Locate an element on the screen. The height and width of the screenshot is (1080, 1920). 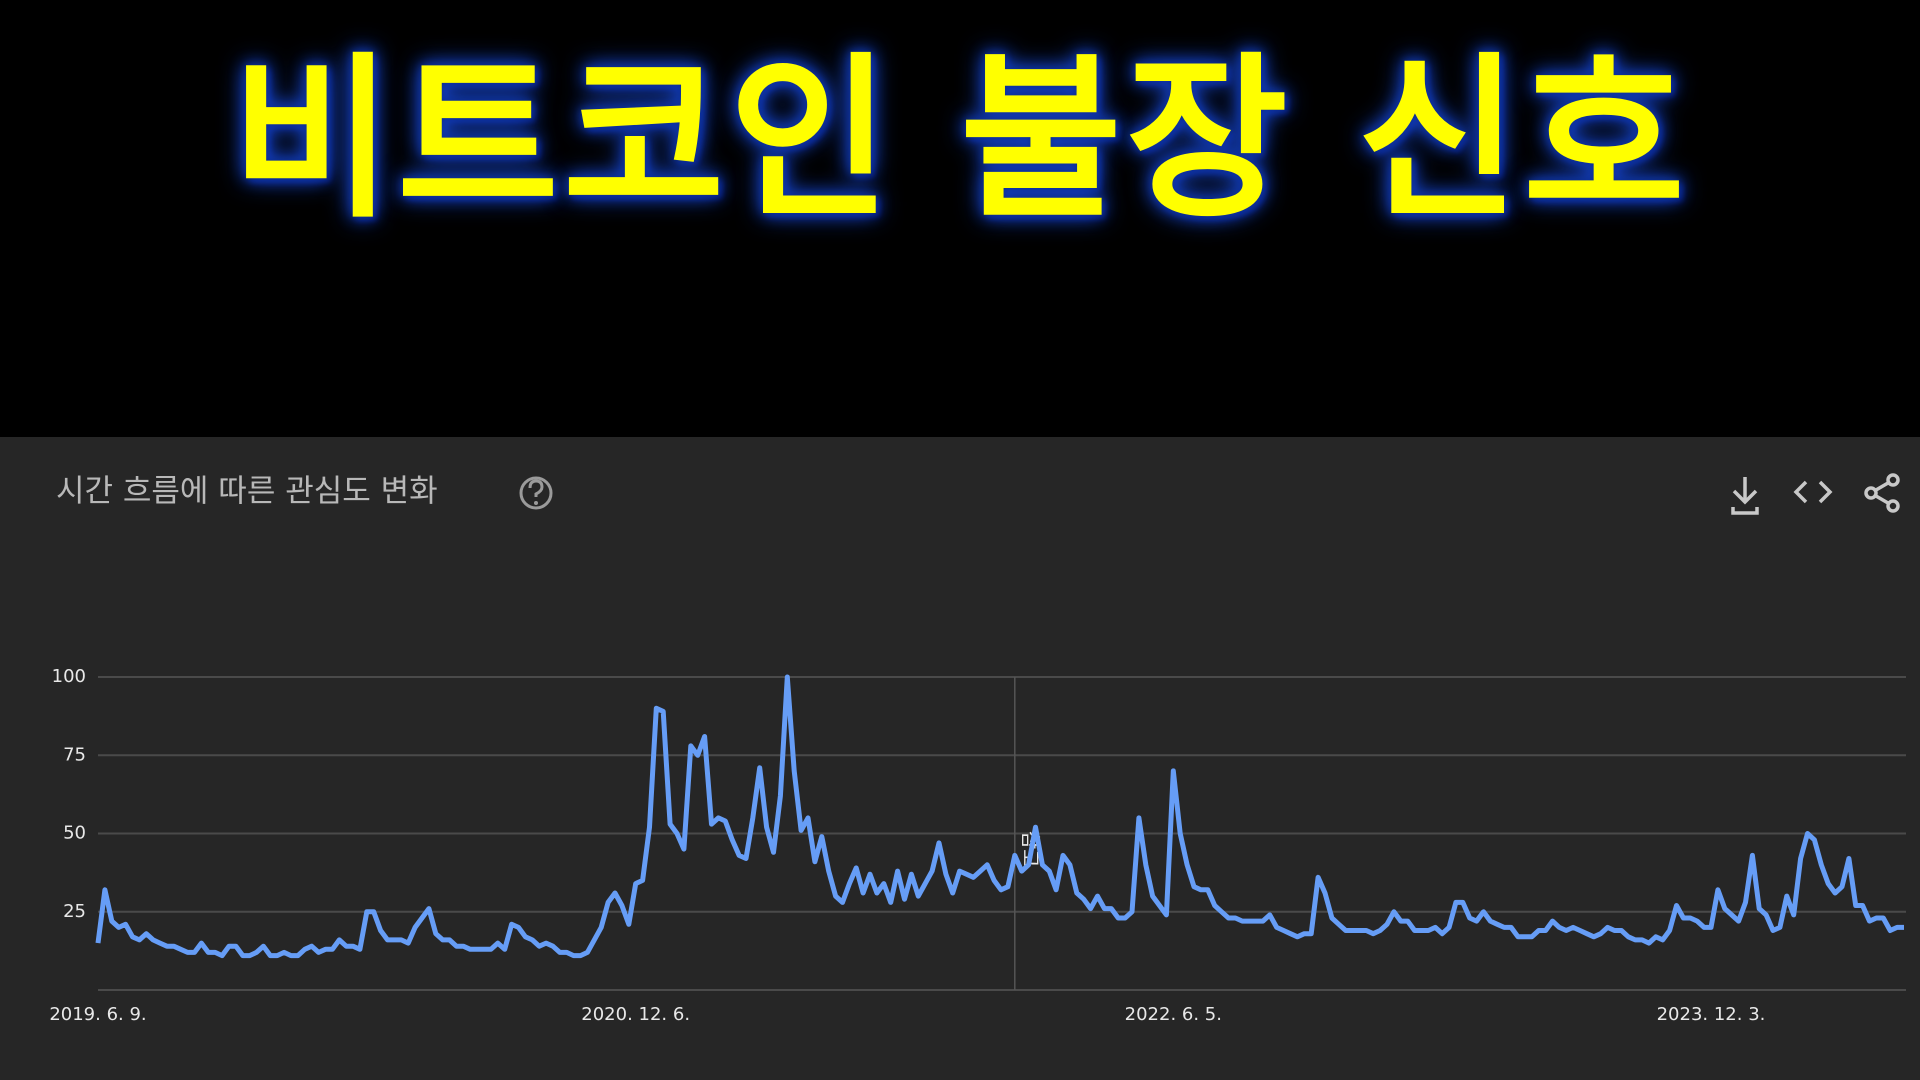
x-tick-label: 2020. 12. 6. is located at coordinates (635, 1014).